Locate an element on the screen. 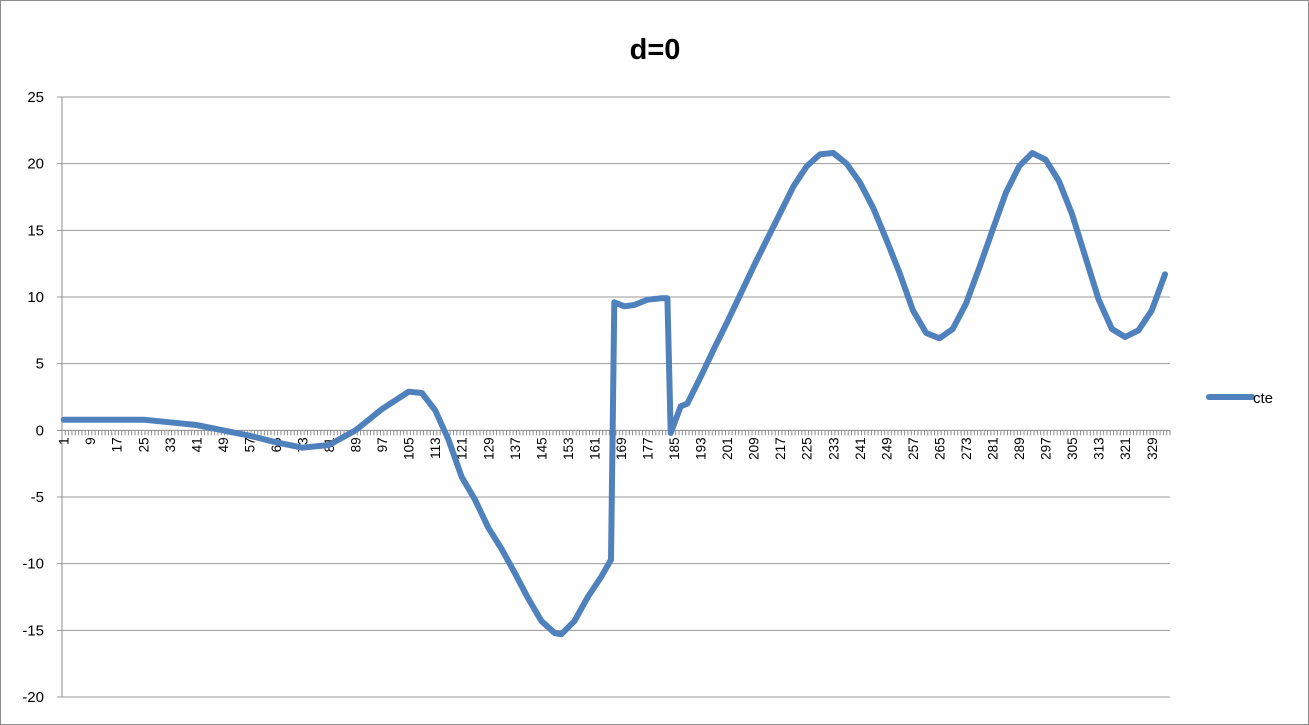 The image size is (1309, 725). y-tick-label: -20 is located at coordinates (33, 697).